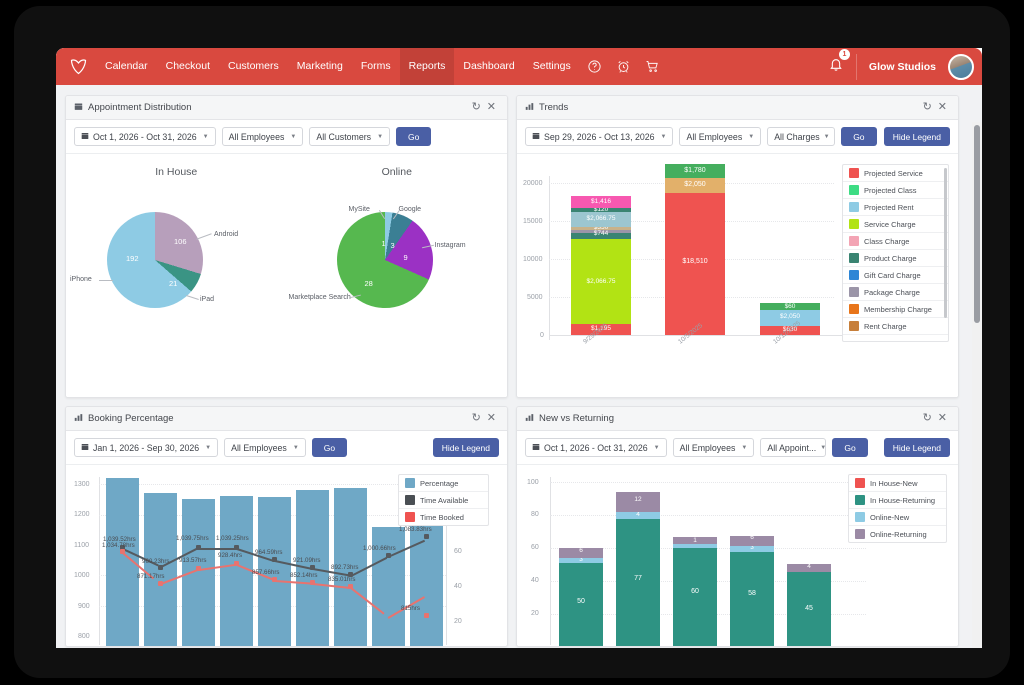  I want to click on legend-item: Projected Service, so click(895, 173).